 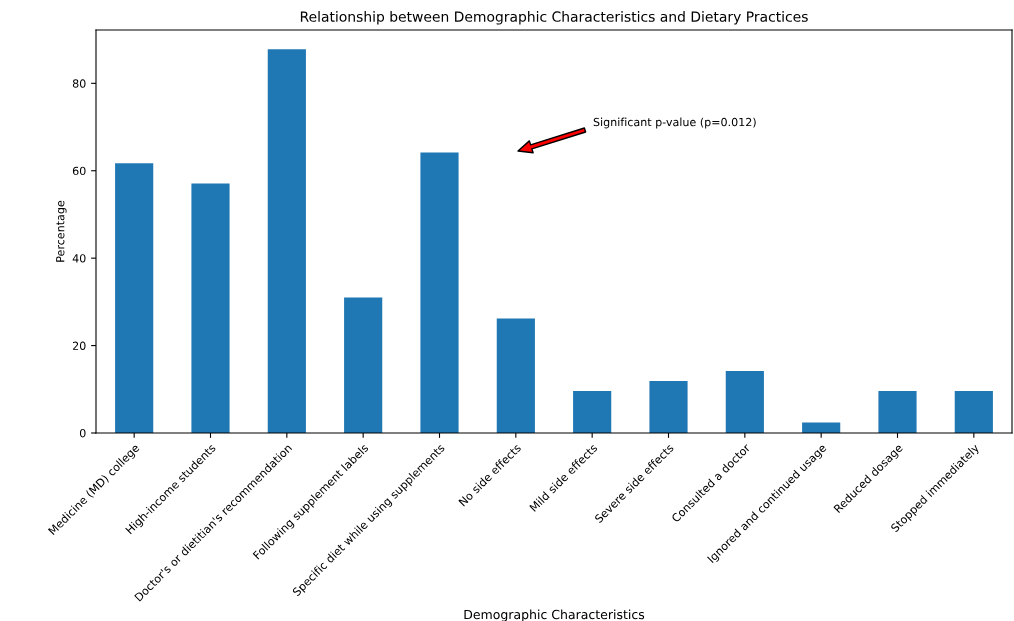 I want to click on chart-title: Relationship between Demographic Characteristics and Dietary Practices, so click(x=554, y=18).